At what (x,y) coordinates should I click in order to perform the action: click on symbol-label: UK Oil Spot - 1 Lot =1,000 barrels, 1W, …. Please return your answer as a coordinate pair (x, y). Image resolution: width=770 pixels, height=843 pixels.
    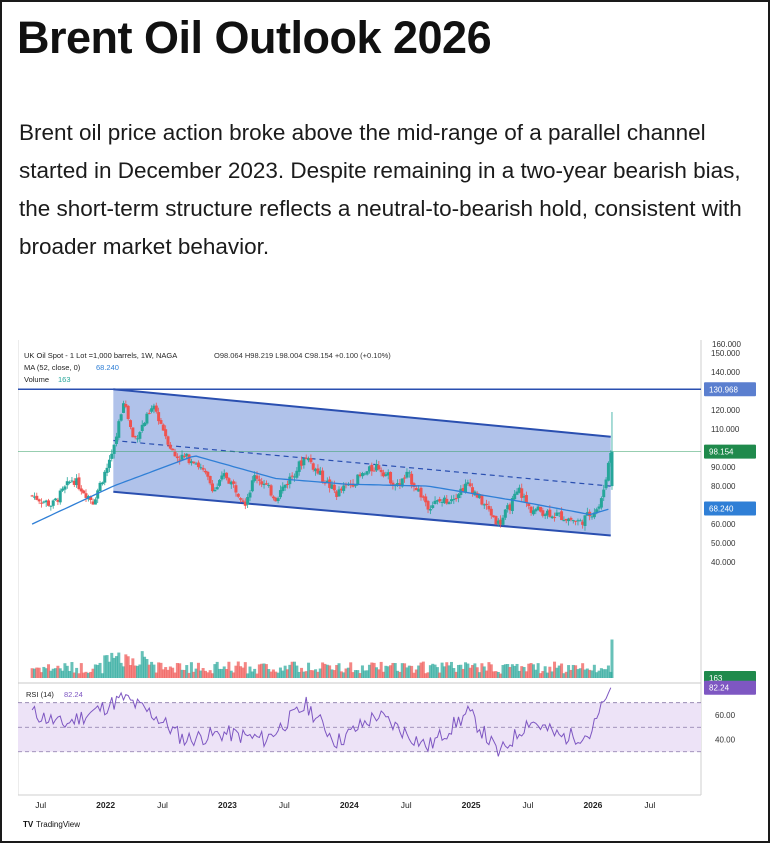
    Looking at the image, I should click on (100, 355).